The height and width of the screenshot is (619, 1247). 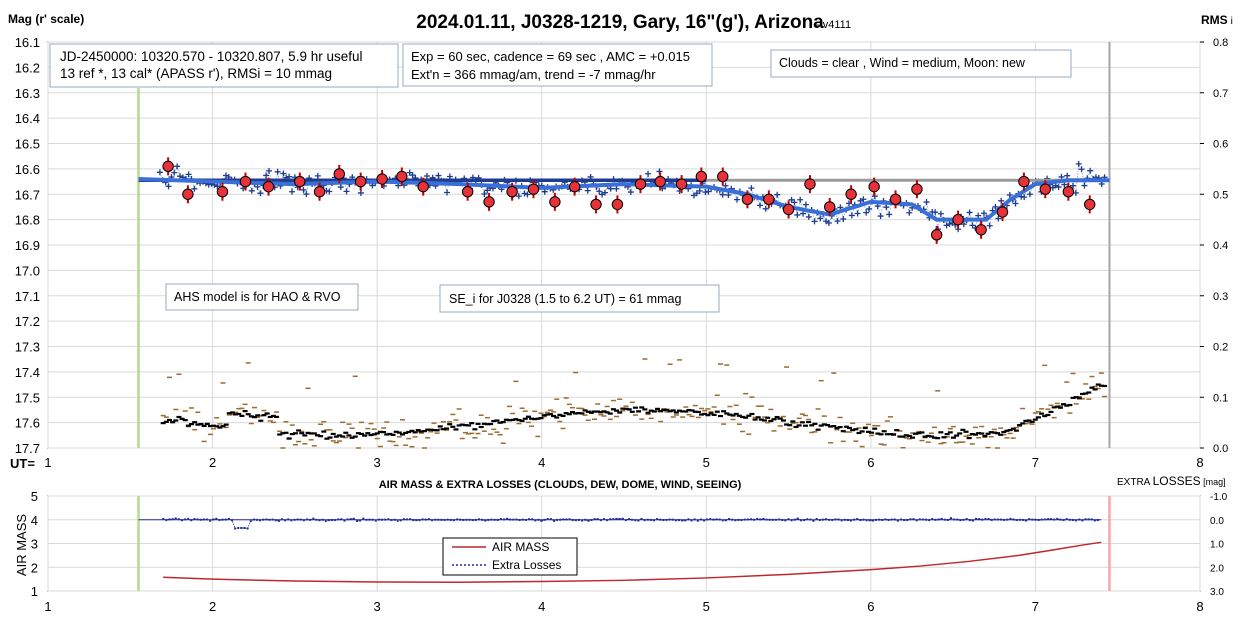 I want to click on bottom-y-tick-label: 4, so click(x=34, y=520).